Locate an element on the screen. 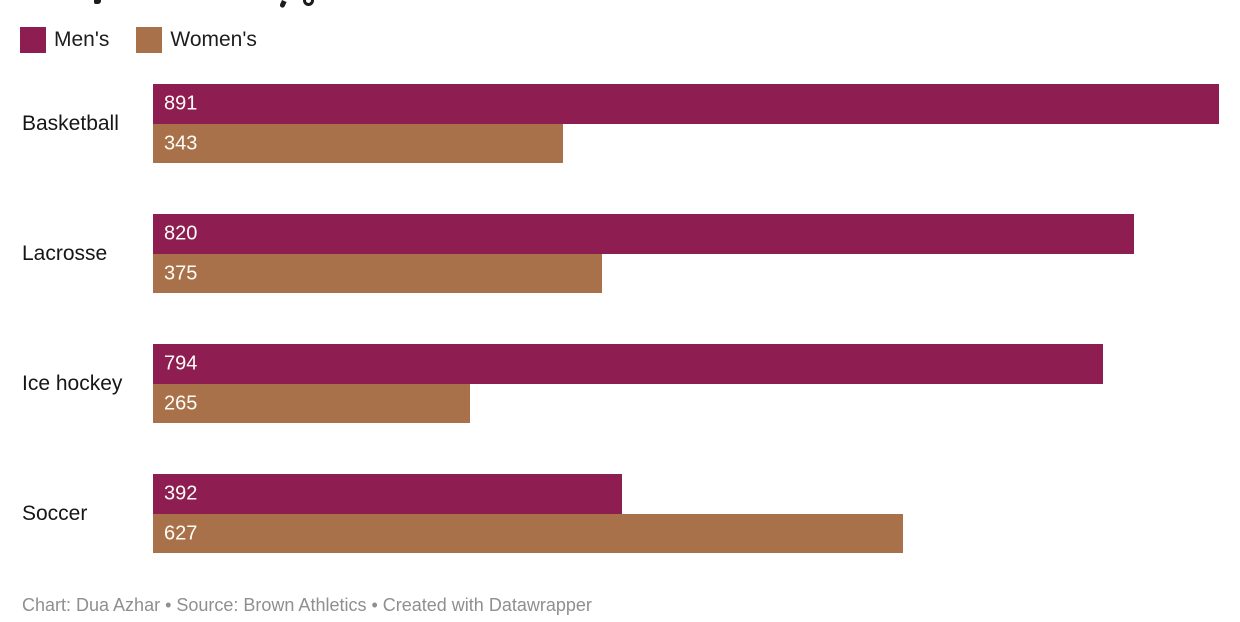 This screenshot has width=1240, height=622. bar-value-label: 392 is located at coordinates (181, 493).